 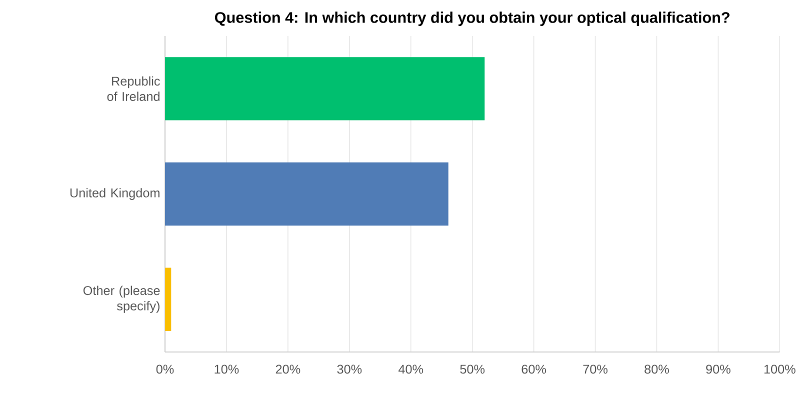 I want to click on x-tick-label: 60%, so click(x=534, y=369).